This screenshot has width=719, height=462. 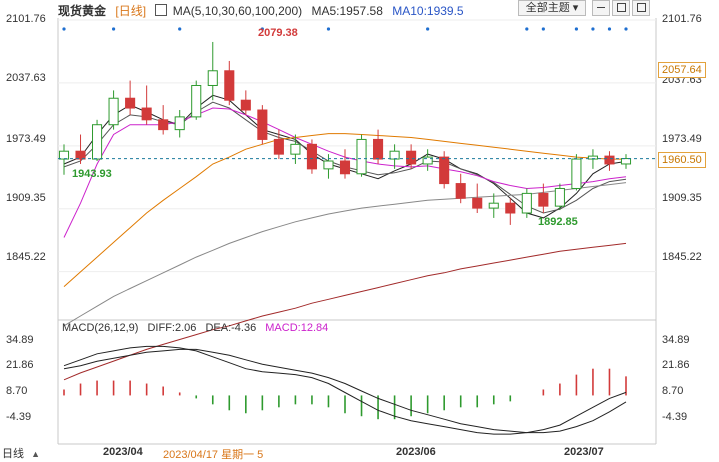 I want to click on cursor-date-label: 2023/04/17 星期一 5, so click(x=213, y=454).